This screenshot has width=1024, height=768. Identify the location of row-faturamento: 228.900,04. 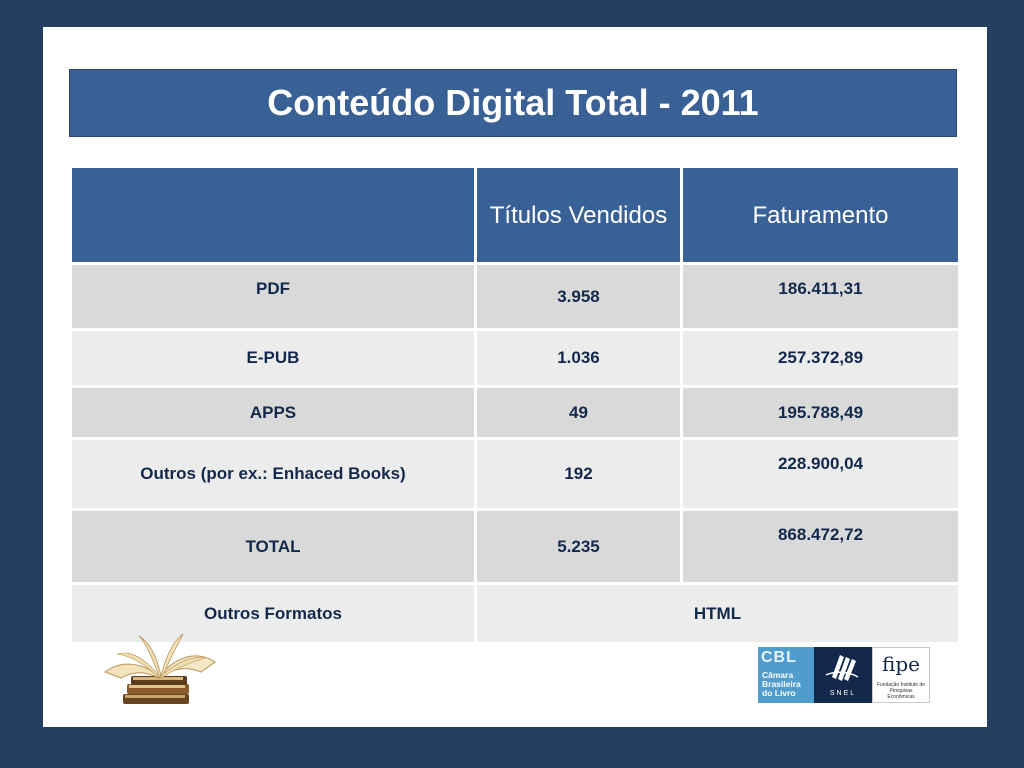
(820, 474).